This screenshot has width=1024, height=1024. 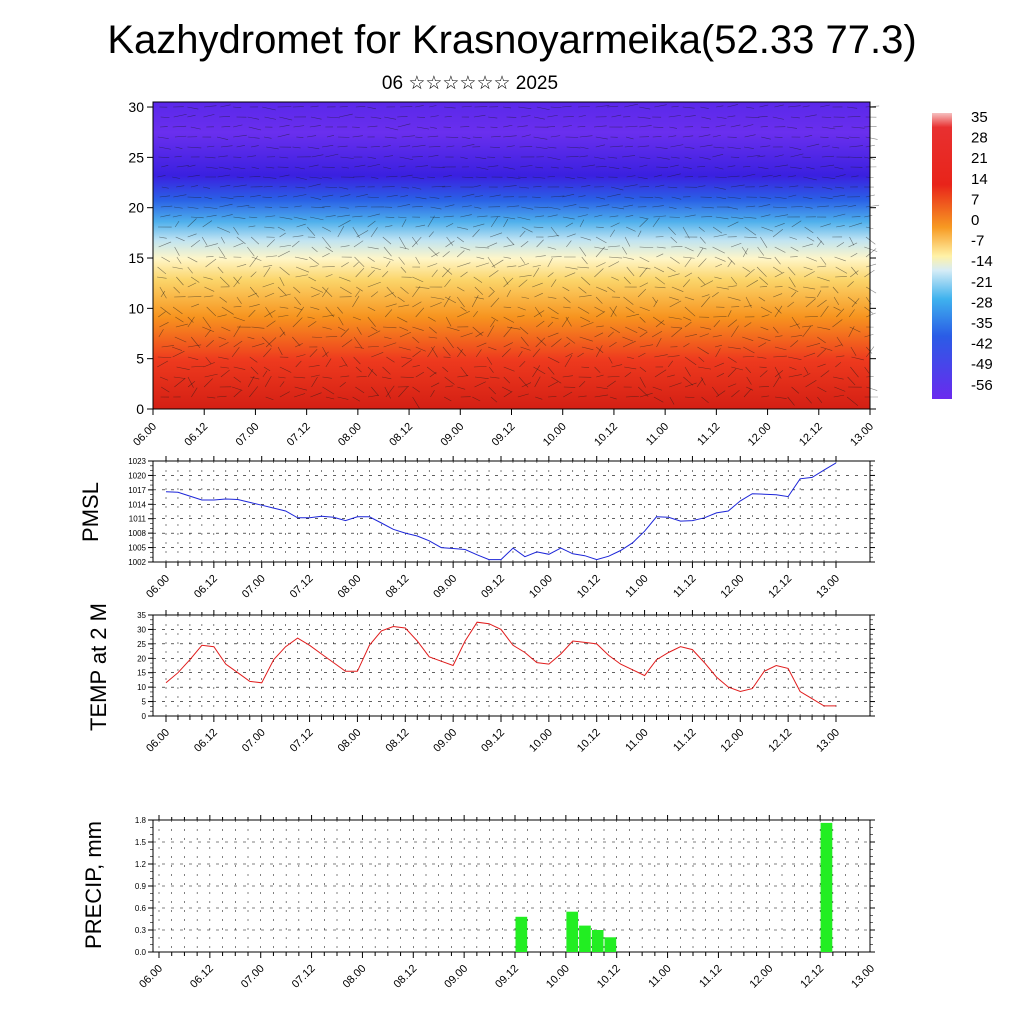 I want to click on x-tick-label: 06.12, so click(x=206, y=741).